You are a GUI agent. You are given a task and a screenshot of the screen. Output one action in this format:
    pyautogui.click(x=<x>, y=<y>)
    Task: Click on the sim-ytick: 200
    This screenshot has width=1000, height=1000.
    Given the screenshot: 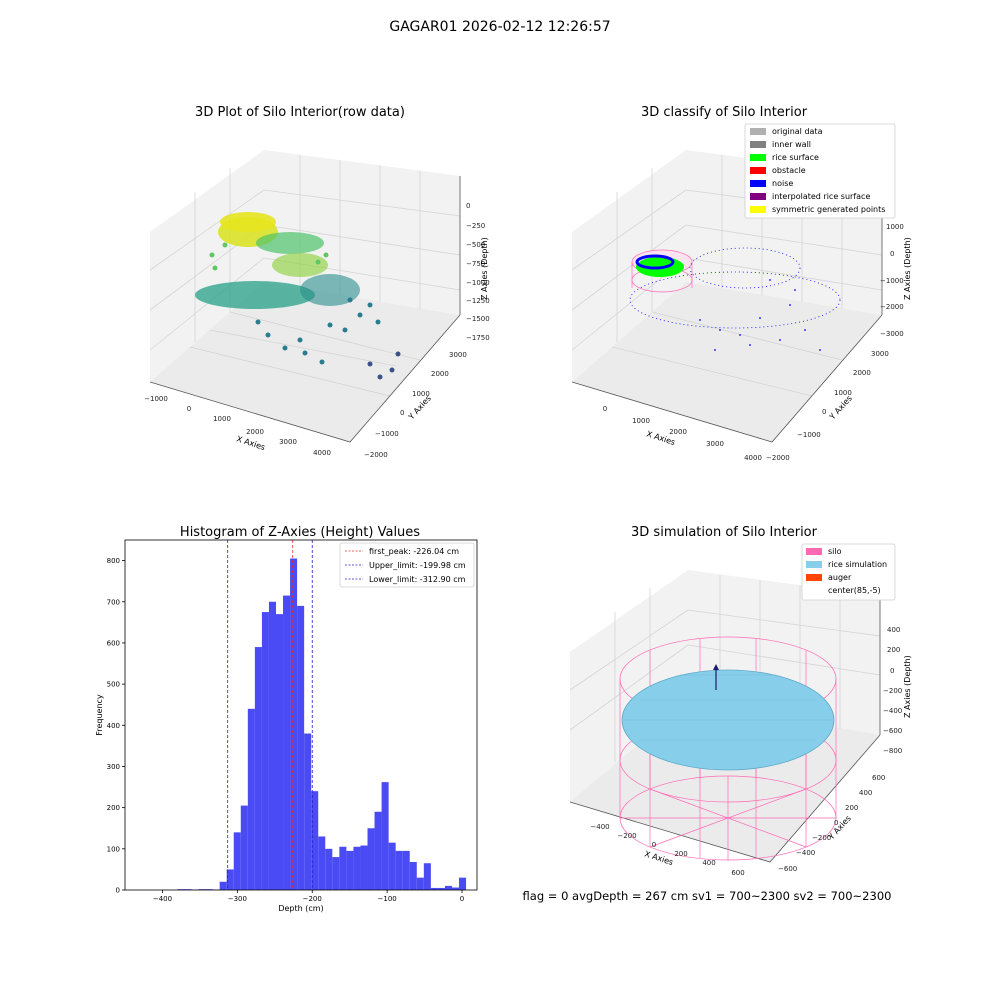 What is the action you would take?
    pyautogui.click(x=851, y=808)
    